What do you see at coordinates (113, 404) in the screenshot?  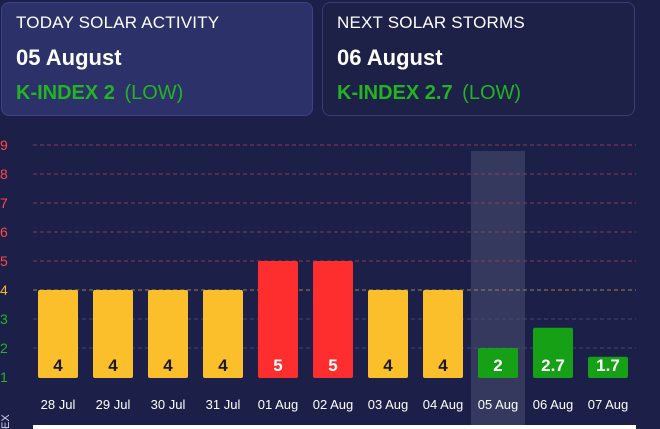 I see `x-tick-label: 29 Jul` at bounding box center [113, 404].